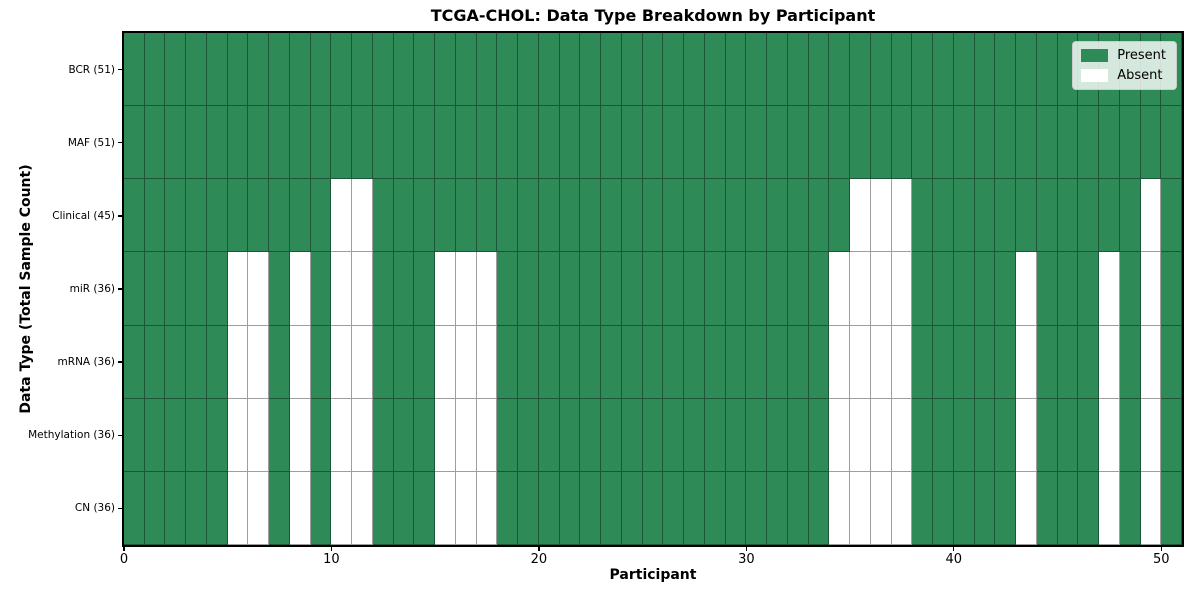  Describe the element at coordinates (954, 559) in the screenshot. I see `x-tick-label: 40` at that location.